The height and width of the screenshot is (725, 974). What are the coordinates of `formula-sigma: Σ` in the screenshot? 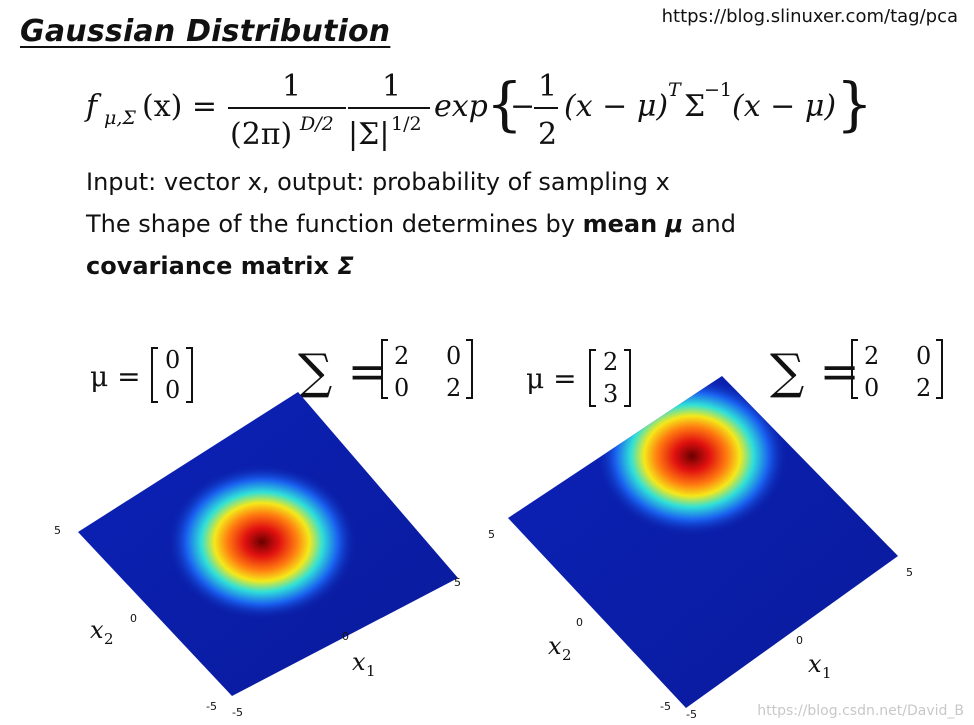 It's located at (694, 106).